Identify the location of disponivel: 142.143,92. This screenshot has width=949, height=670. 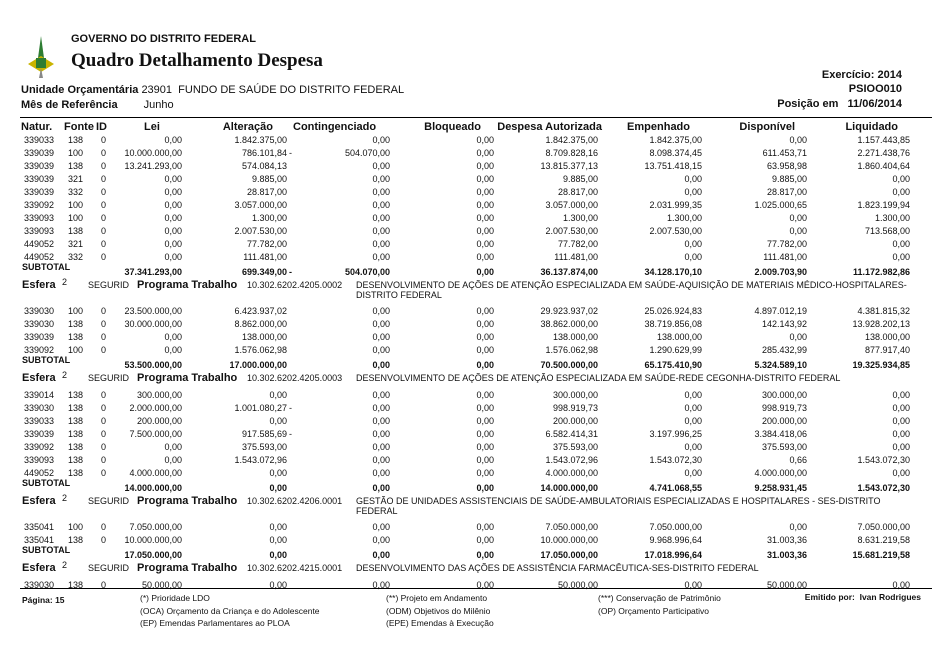
(784, 324).